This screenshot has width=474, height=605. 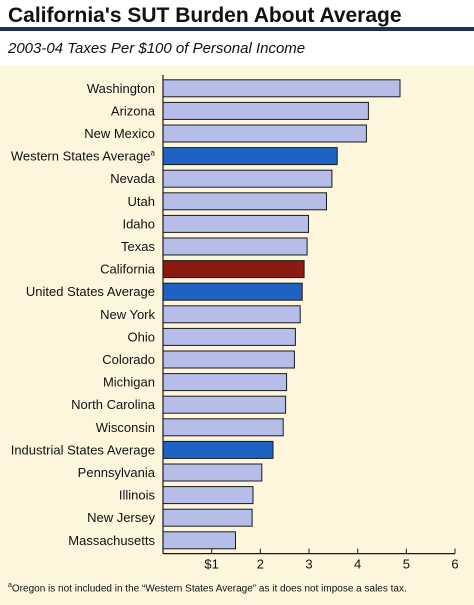 I want to click on bar-illinois, so click(x=208, y=495).